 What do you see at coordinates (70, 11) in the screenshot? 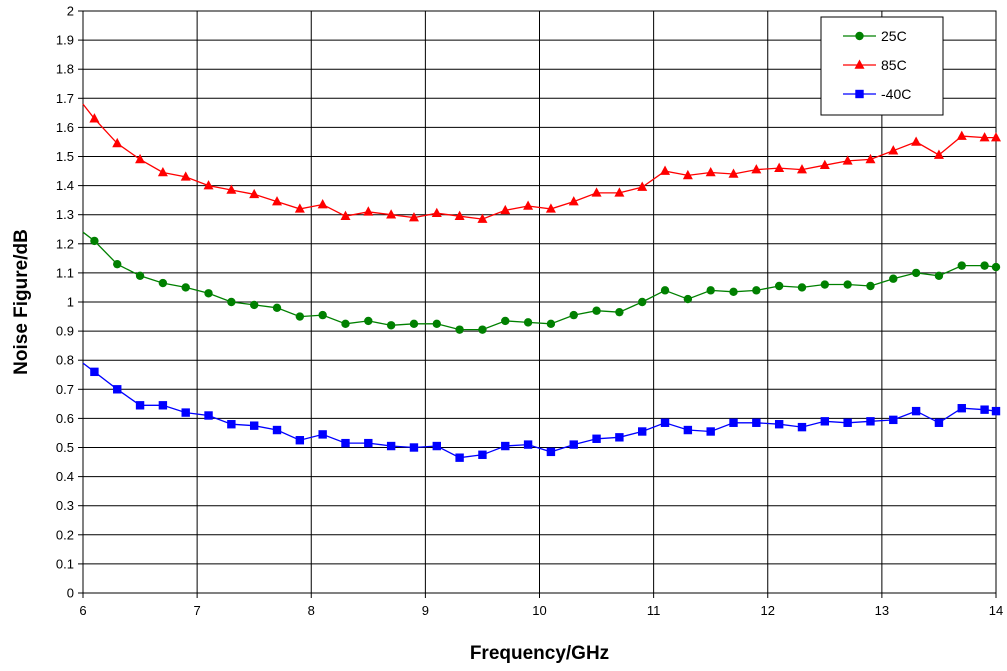
I see `y-tick-label: 2` at bounding box center [70, 11].